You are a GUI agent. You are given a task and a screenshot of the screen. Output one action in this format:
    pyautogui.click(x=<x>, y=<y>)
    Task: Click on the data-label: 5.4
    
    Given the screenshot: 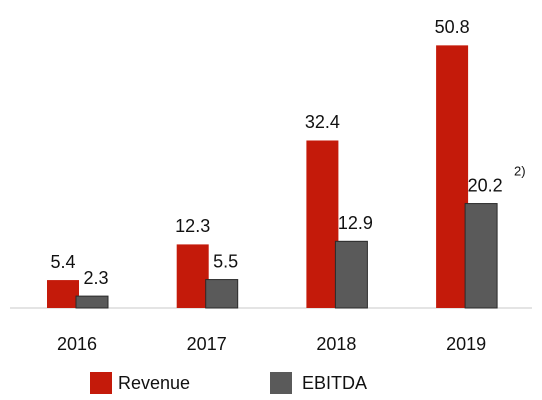 What is the action you would take?
    pyautogui.click(x=62, y=262)
    